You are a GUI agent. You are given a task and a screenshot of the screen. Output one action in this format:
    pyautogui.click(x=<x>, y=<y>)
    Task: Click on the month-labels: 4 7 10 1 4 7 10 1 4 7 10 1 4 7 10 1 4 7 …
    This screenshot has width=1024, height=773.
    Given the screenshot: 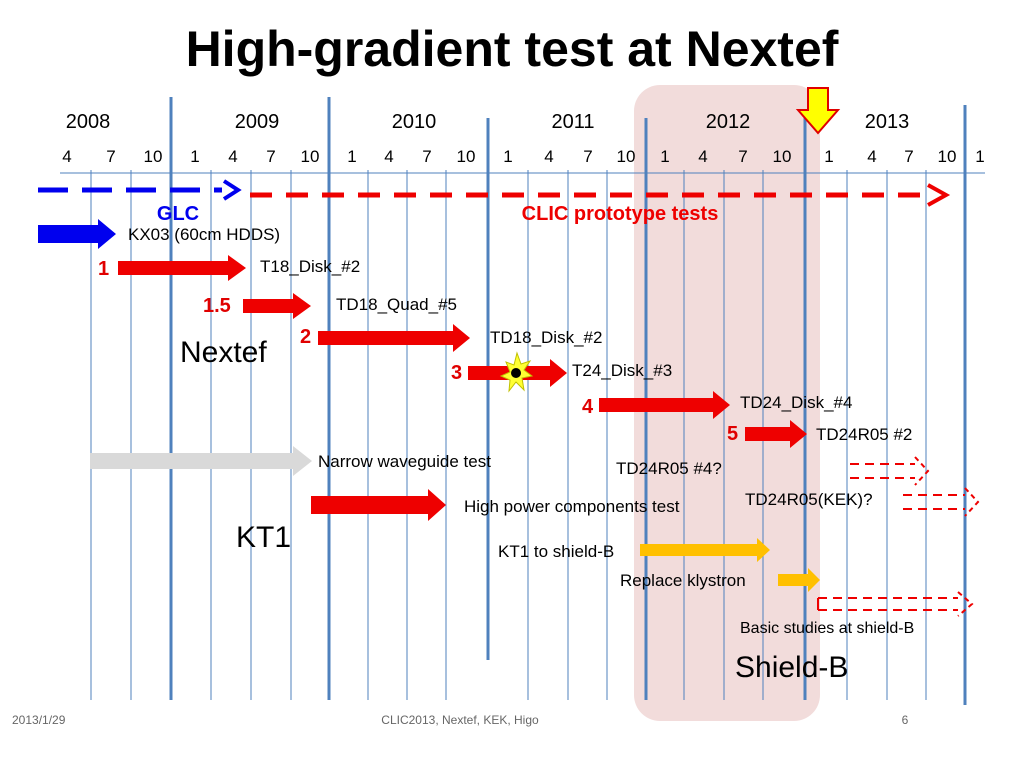 What is the action you would take?
    pyautogui.click(x=523, y=156)
    